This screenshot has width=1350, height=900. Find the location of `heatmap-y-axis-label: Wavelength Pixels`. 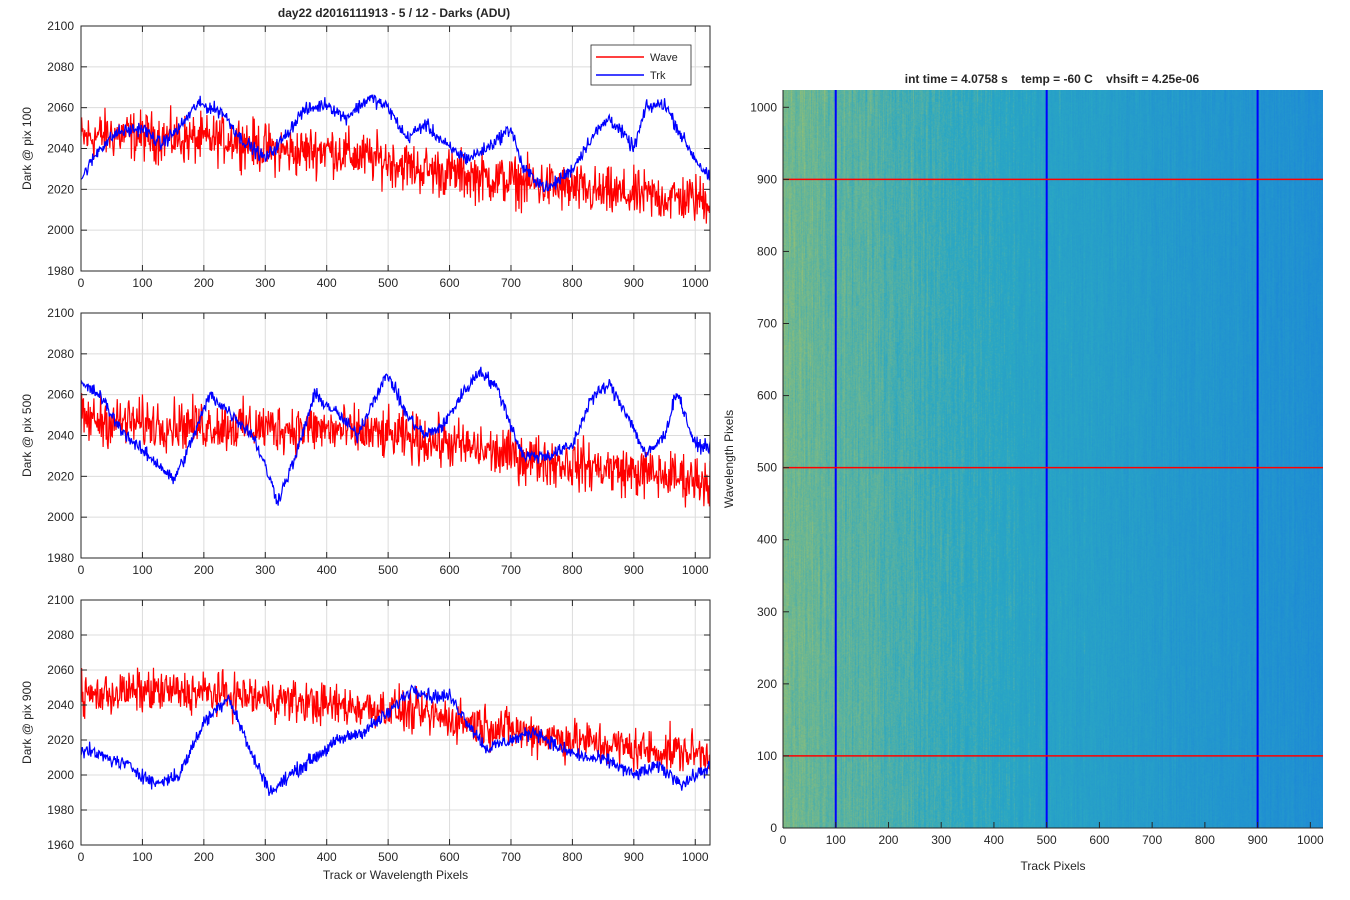

heatmap-y-axis-label: Wavelength Pixels is located at coordinates (729, 459).